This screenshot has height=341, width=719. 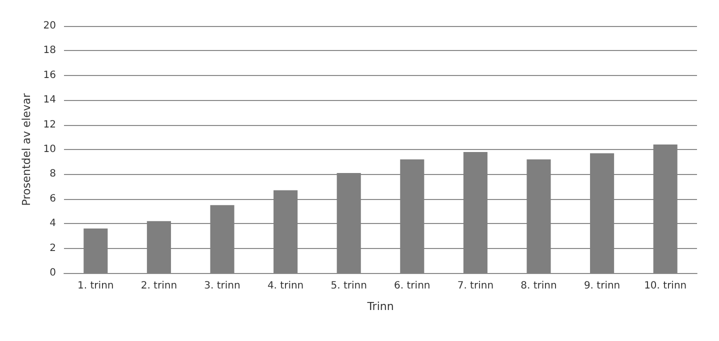 What do you see at coordinates (26, 149) in the screenshot?
I see `y-axis-title: Prosentdel av elevar` at bounding box center [26, 149].